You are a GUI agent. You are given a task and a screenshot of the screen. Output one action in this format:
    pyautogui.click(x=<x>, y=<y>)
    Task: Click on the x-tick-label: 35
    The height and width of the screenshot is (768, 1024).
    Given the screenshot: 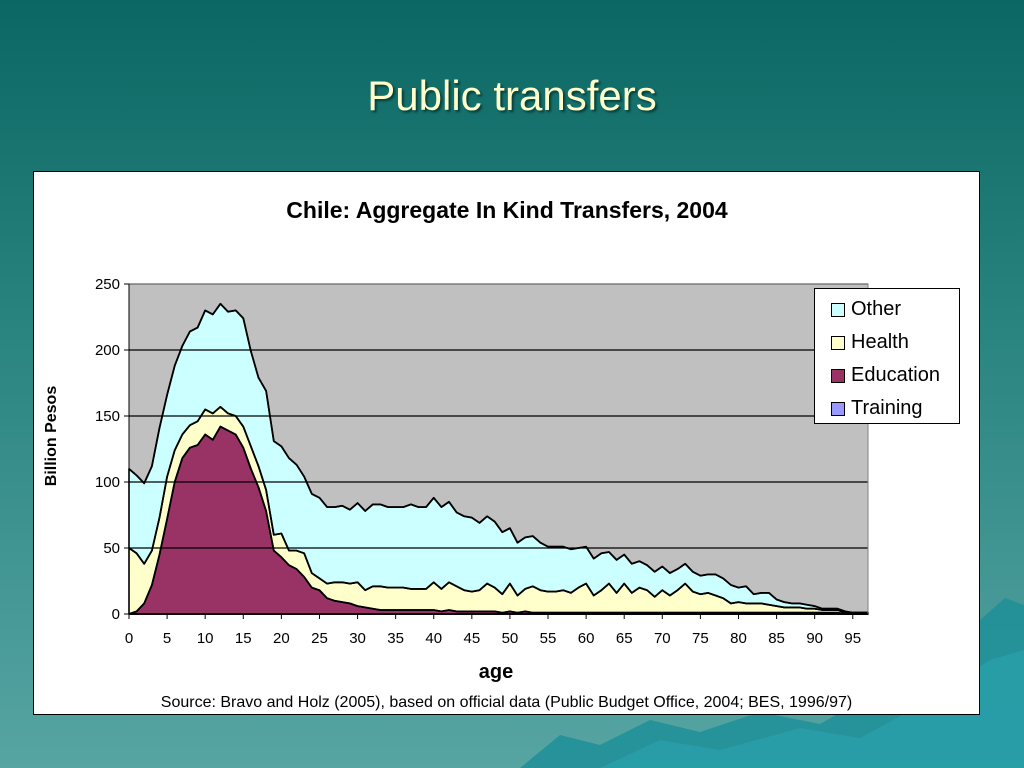 What is the action you would take?
    pyautogui.click(x=395, y=638)
    